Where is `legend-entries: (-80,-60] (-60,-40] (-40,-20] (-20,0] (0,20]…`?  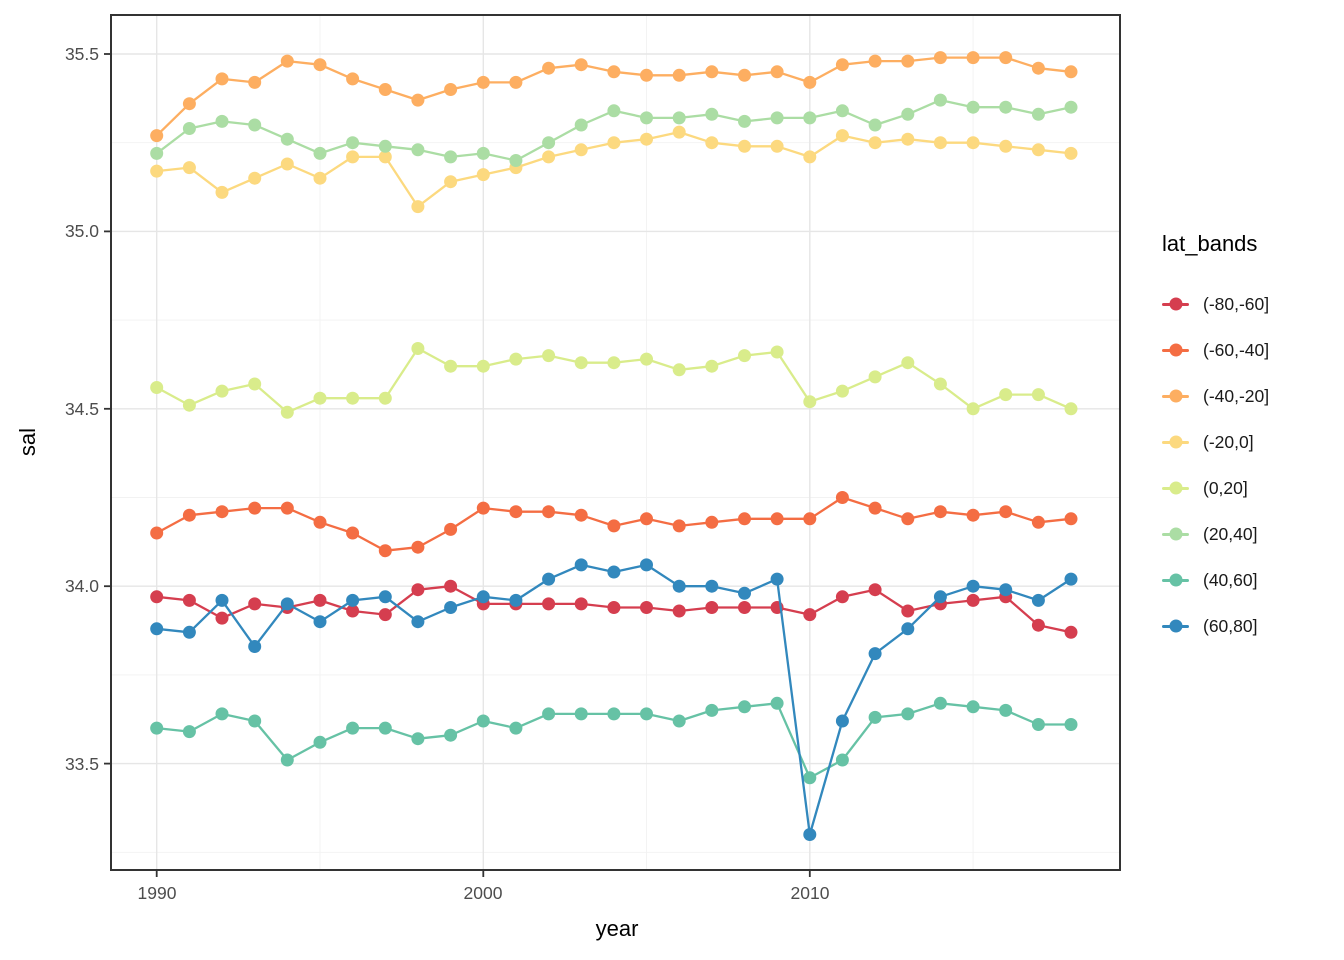
legend-entries: (-80,-60] (-60,-40] (-40,-20] (-20,0] (0,20]… is located at coordinates (1215, 465).